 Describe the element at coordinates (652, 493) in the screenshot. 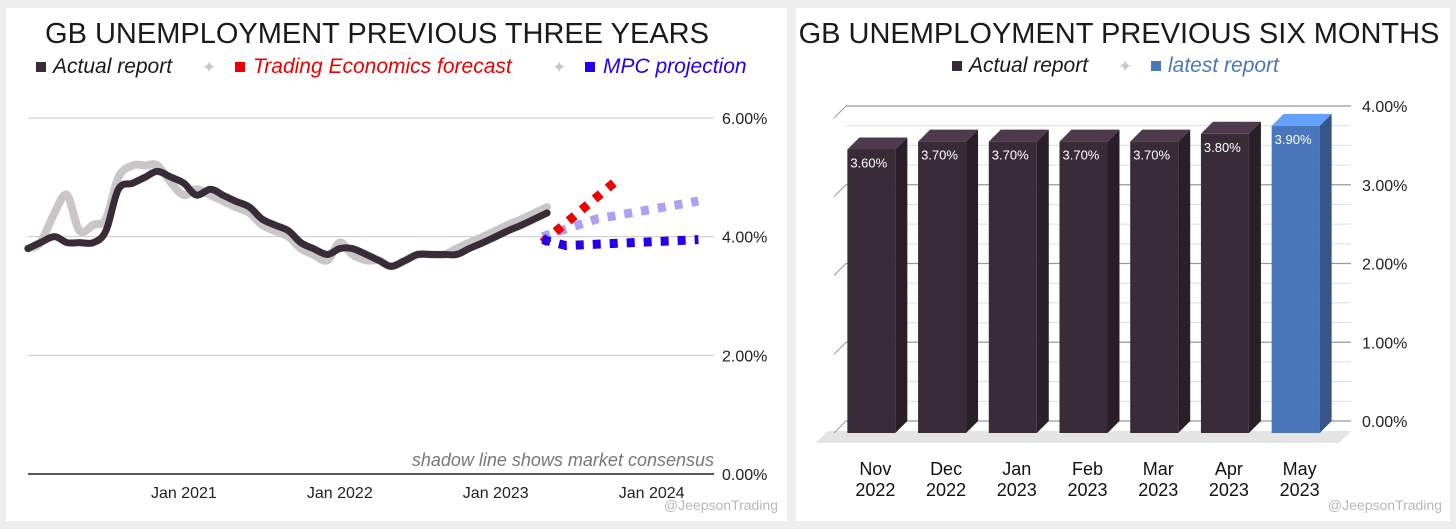

I see `x-tick-label: Jan 2024` at that location.